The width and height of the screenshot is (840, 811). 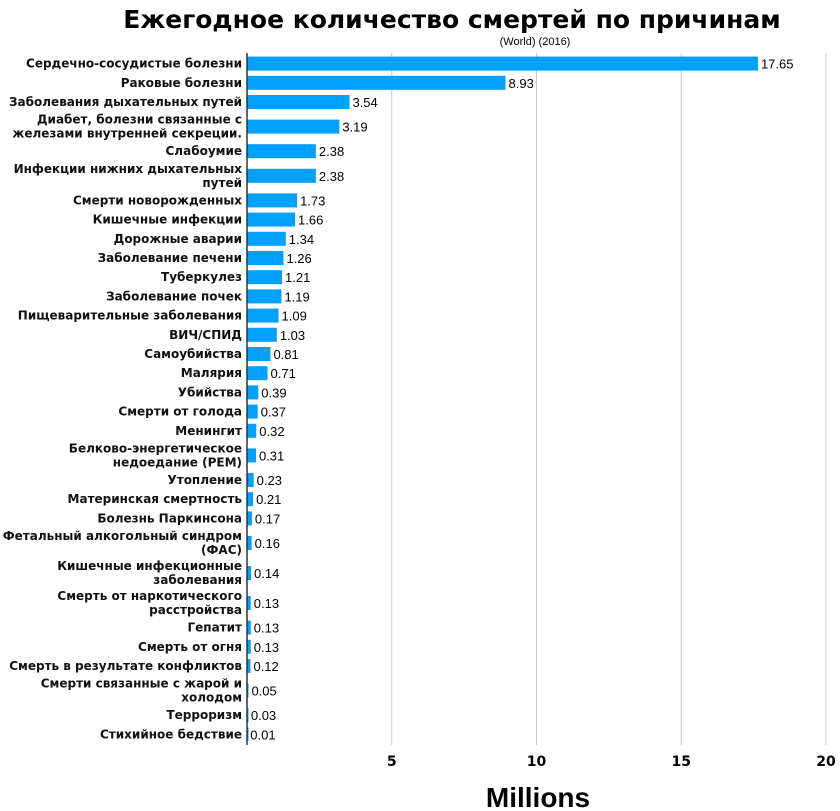 What do you see at coordinates (777, 64) in the screenshot?
I see `data-label: 17.65` at bounding box center [777, 64].